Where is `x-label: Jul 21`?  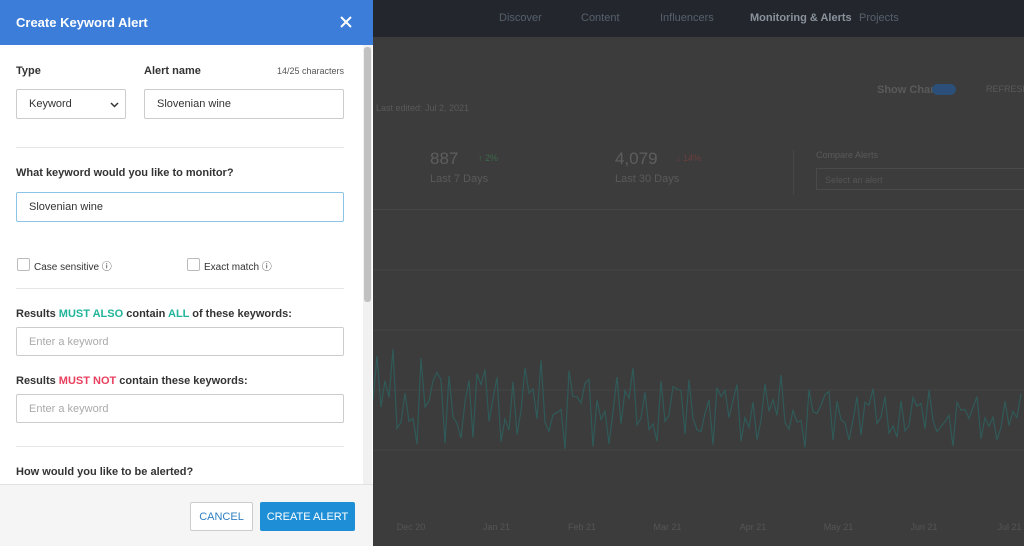
x-label: Jul 21 is located at coordinates (1009, 527).